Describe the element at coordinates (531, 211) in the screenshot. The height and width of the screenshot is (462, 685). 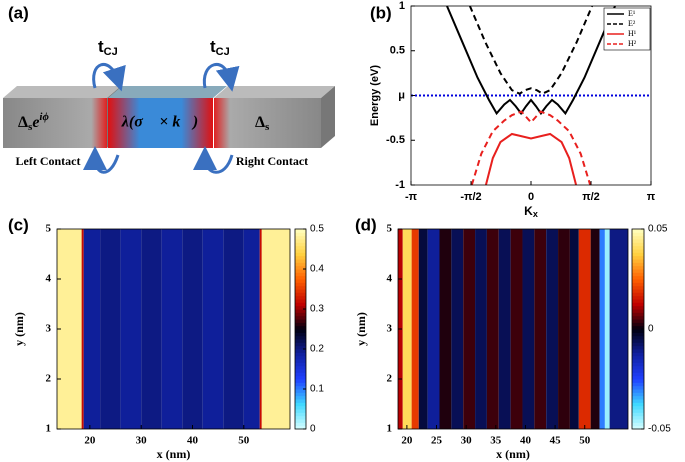
I see `x-axis-label: Kx` at that location.